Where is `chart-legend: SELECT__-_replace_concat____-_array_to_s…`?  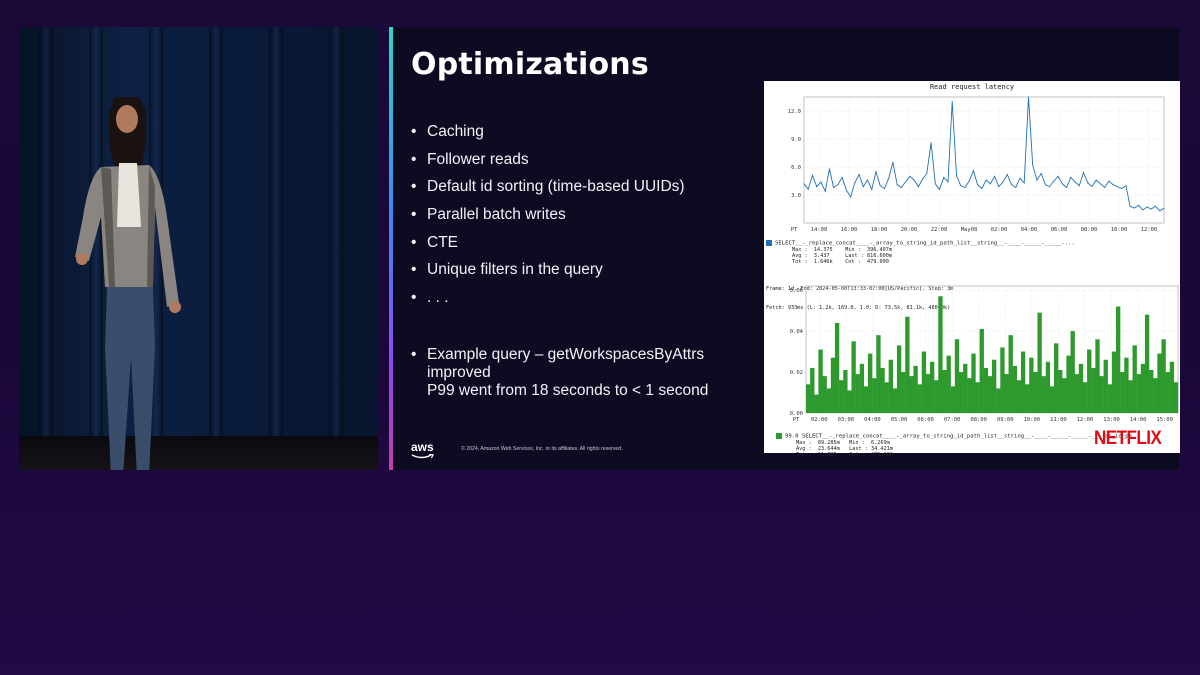
chart-legend: SELECT__-_replace_concat____-_array_to_s… is located at coordinates (920, 243).